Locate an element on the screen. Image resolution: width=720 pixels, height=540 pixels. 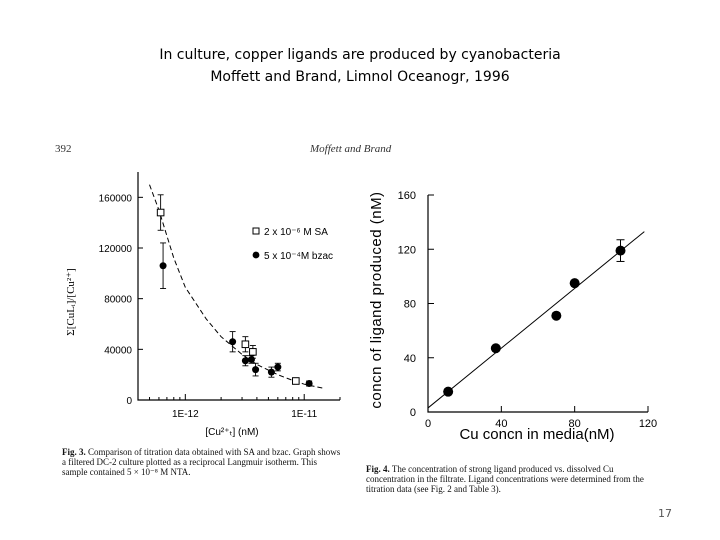
slide-number: 17 is located at coordinates (665, 513).